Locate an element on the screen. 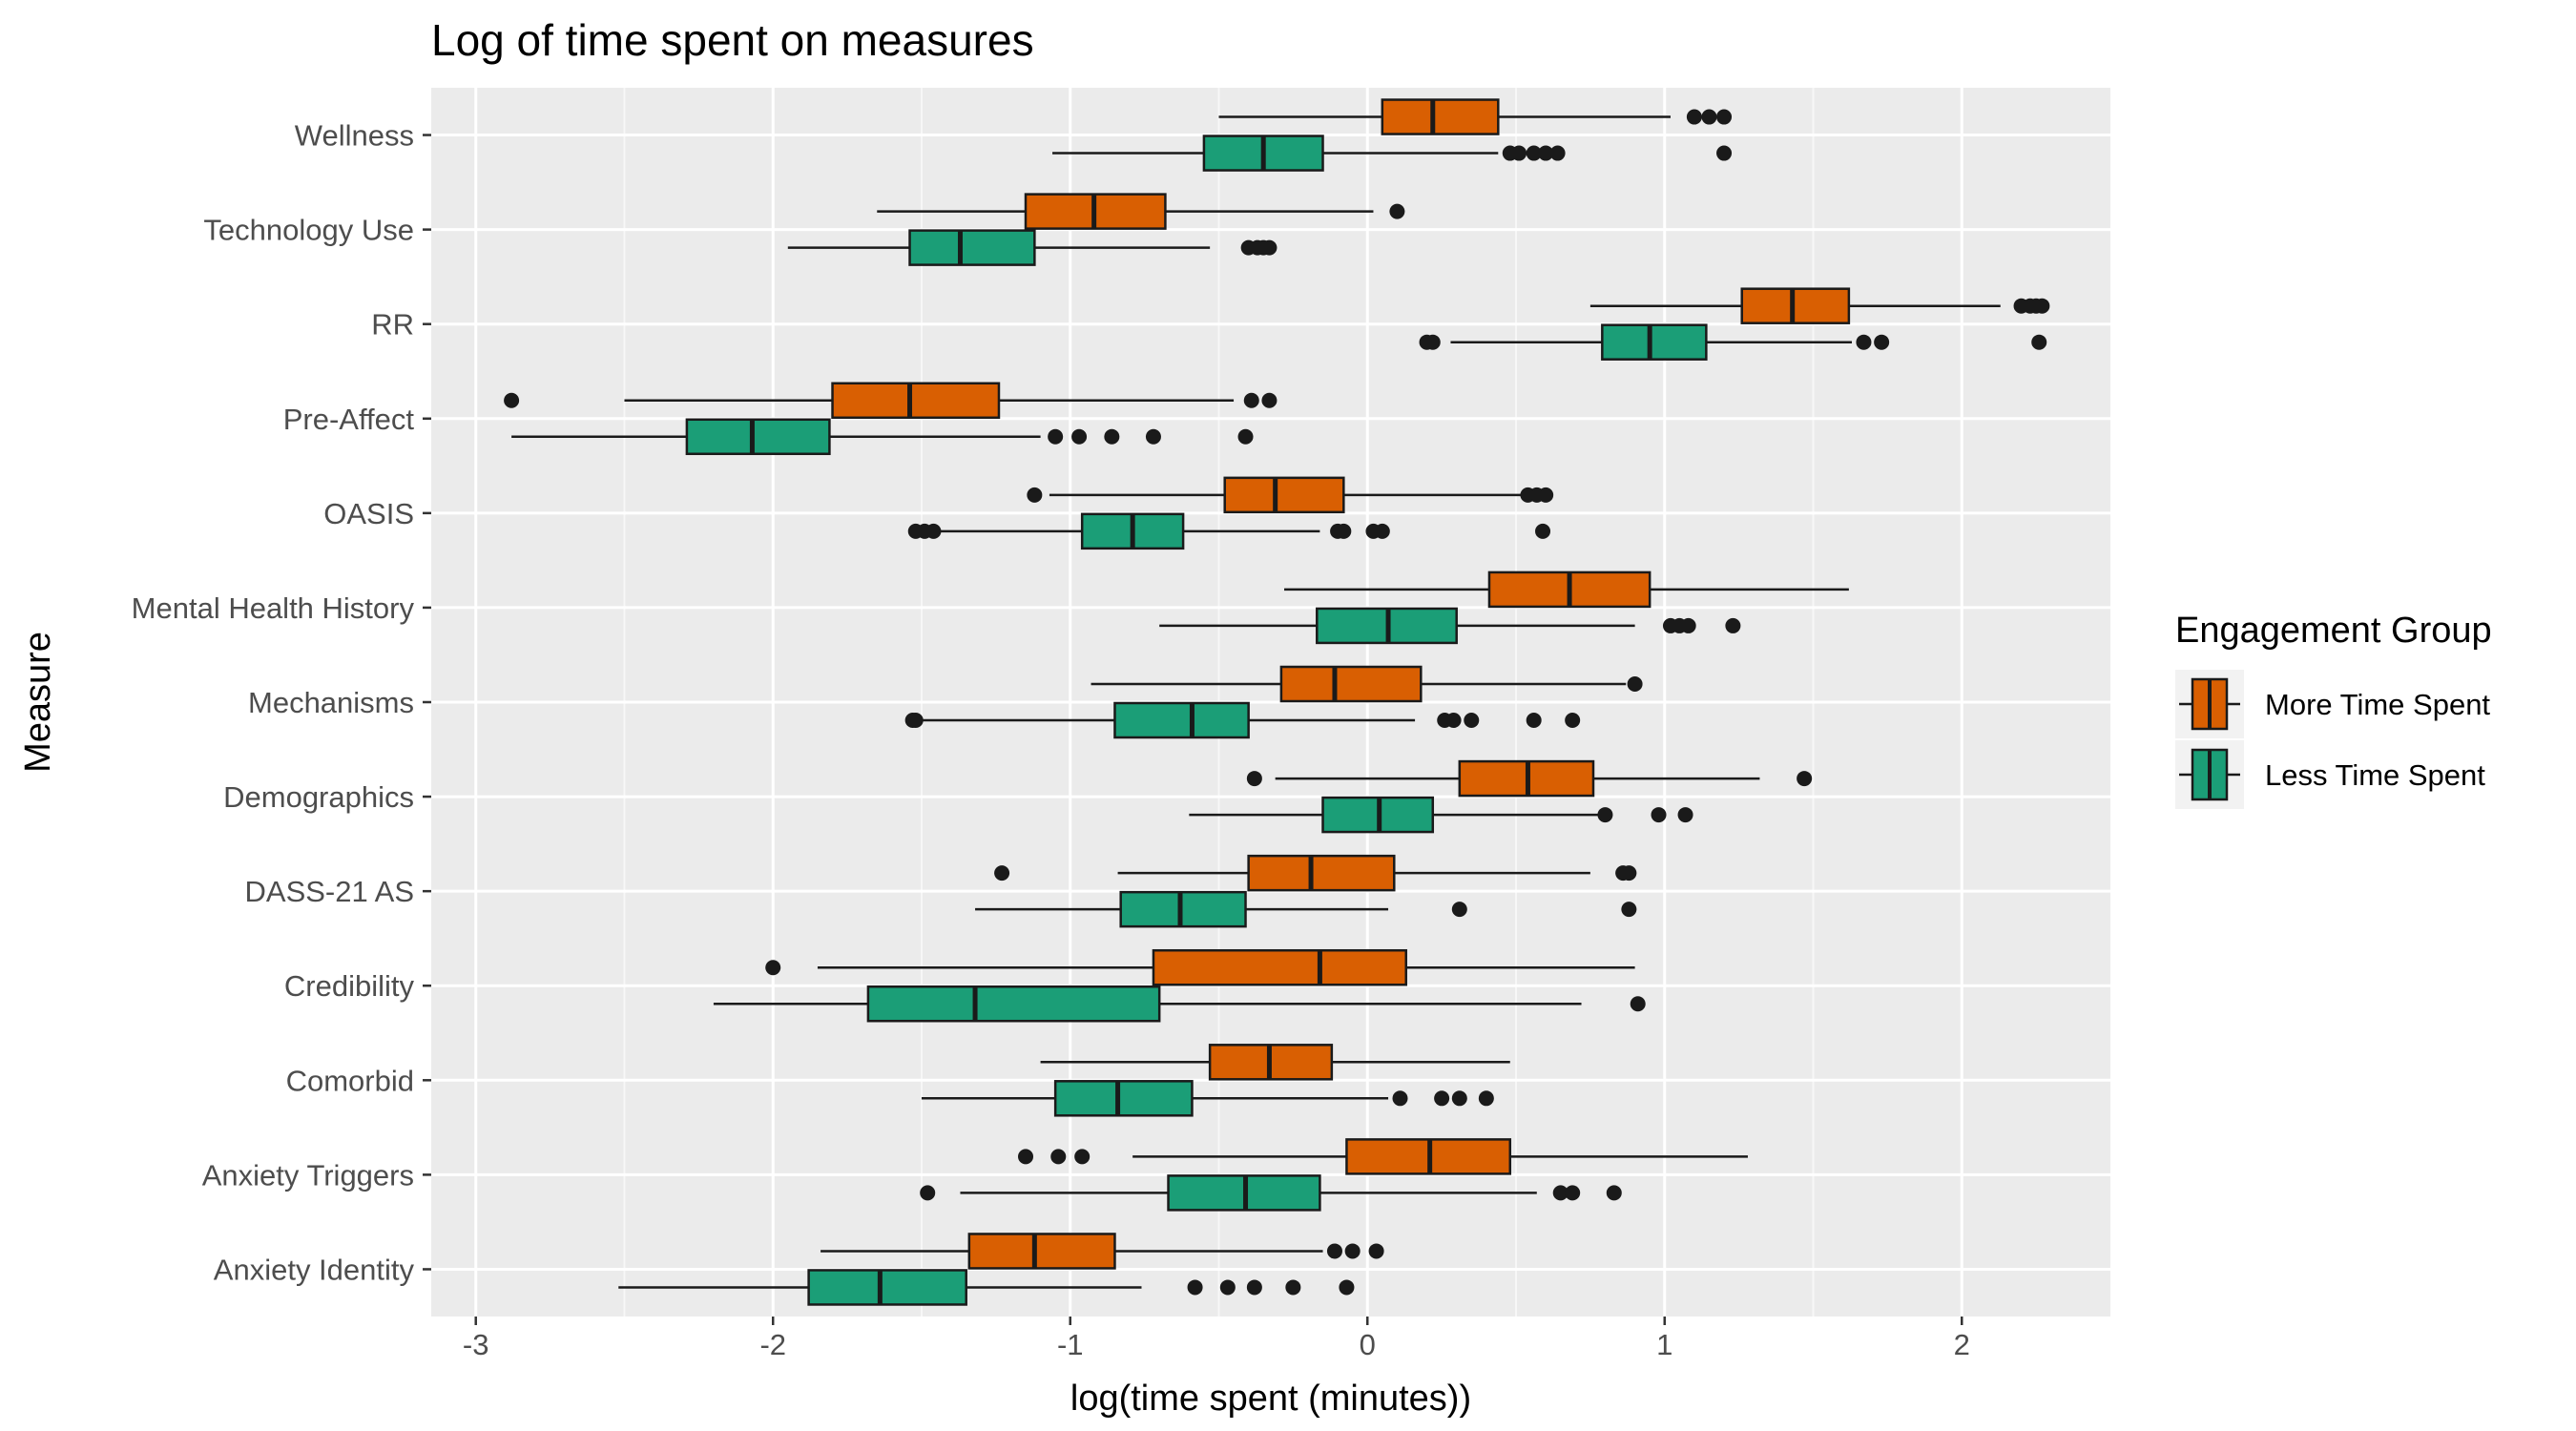 The height and width of the screenshot is (1431, 2576). x-tick-label: -2 is located at coordinates (772, 1344).